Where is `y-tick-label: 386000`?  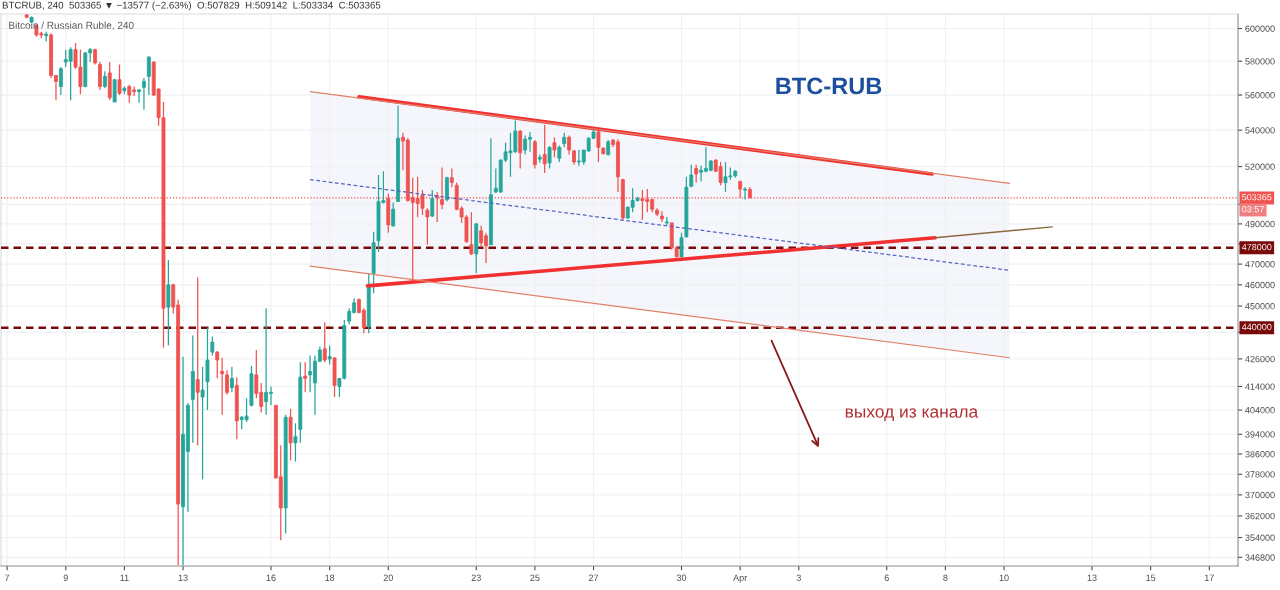
y-tick-label: 386000 is located at coordinates (1260, 454).